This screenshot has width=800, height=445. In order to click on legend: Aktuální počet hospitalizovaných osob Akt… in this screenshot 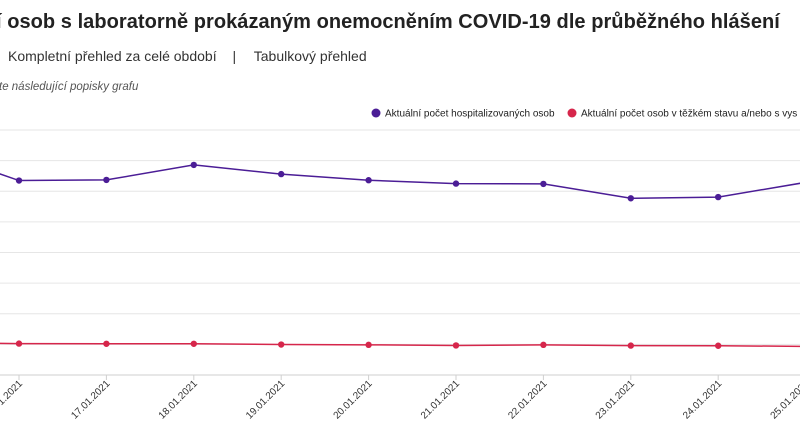, I will do `click(584, 114)`.